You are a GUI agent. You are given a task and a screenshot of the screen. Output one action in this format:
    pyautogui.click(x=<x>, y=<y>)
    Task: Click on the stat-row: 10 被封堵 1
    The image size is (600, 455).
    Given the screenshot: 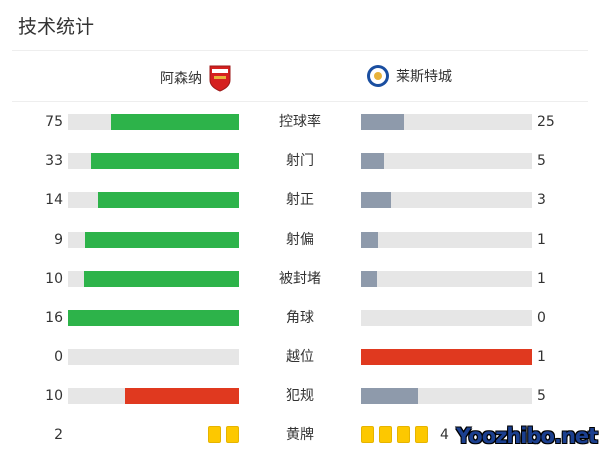 What is the action you would take?
    pyautogui.click(x=300, y=279)
    